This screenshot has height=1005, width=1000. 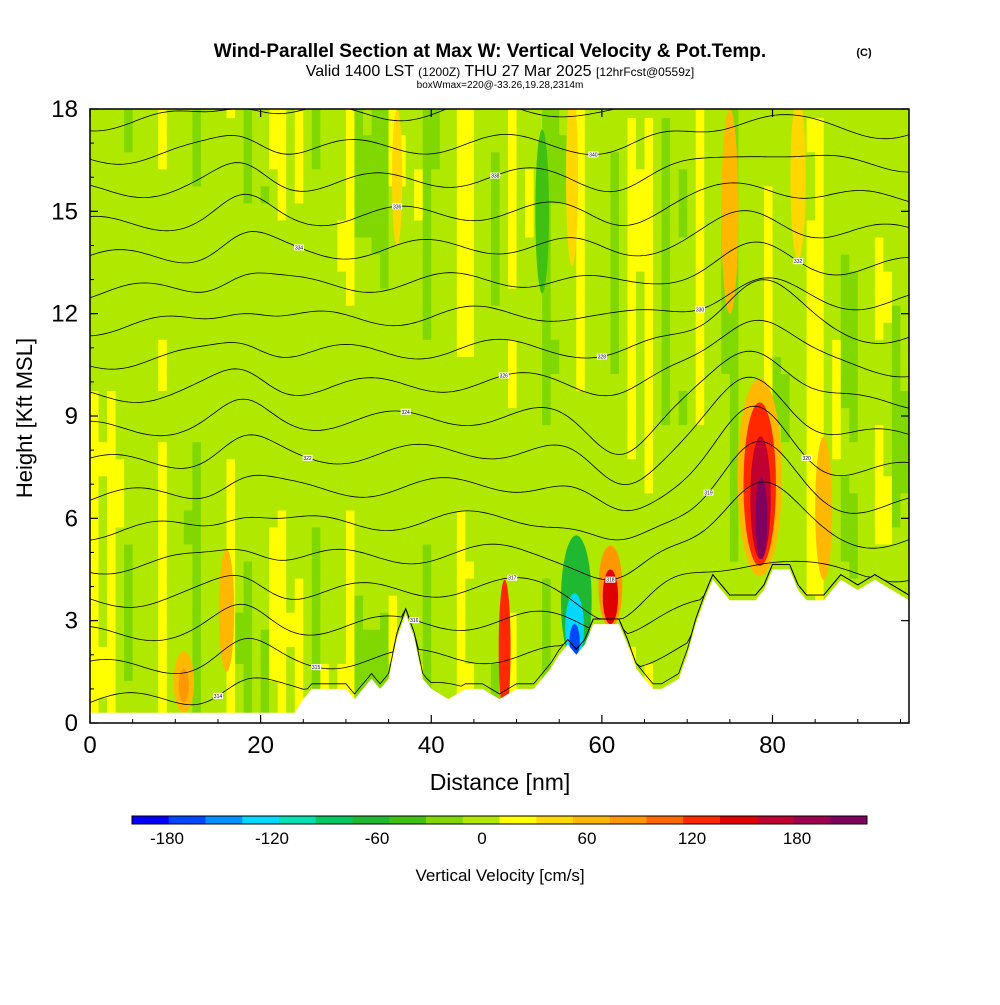 What do you see at coordinates (272, 838) in the screenshot?
I see `colorbar-tick-label: -120` at bounding box center [272, 838].